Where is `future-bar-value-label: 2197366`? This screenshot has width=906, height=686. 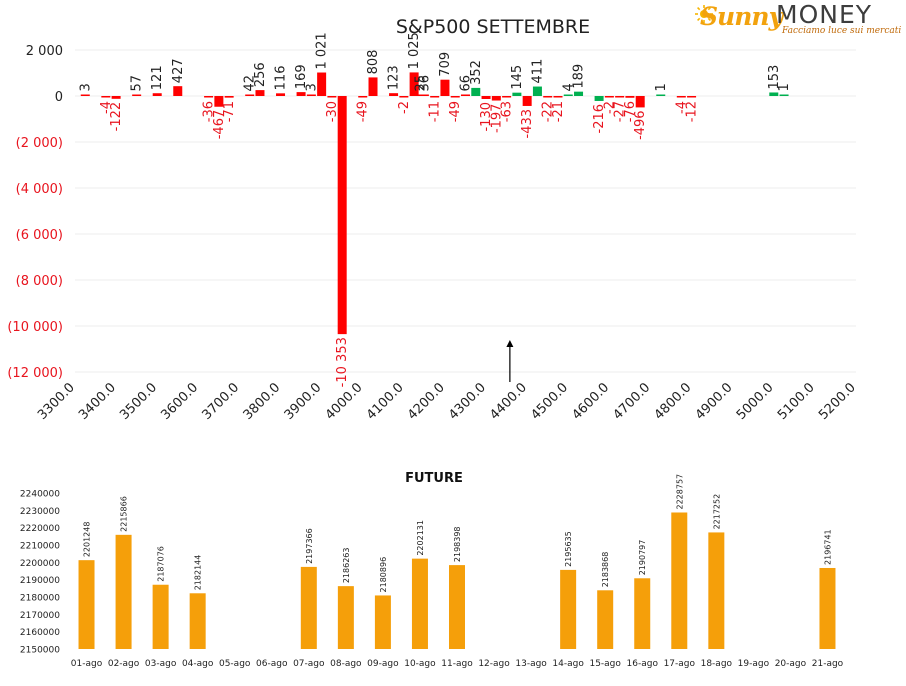 future-bar-value-label: 2197366 is located at coordinates (309, 546).